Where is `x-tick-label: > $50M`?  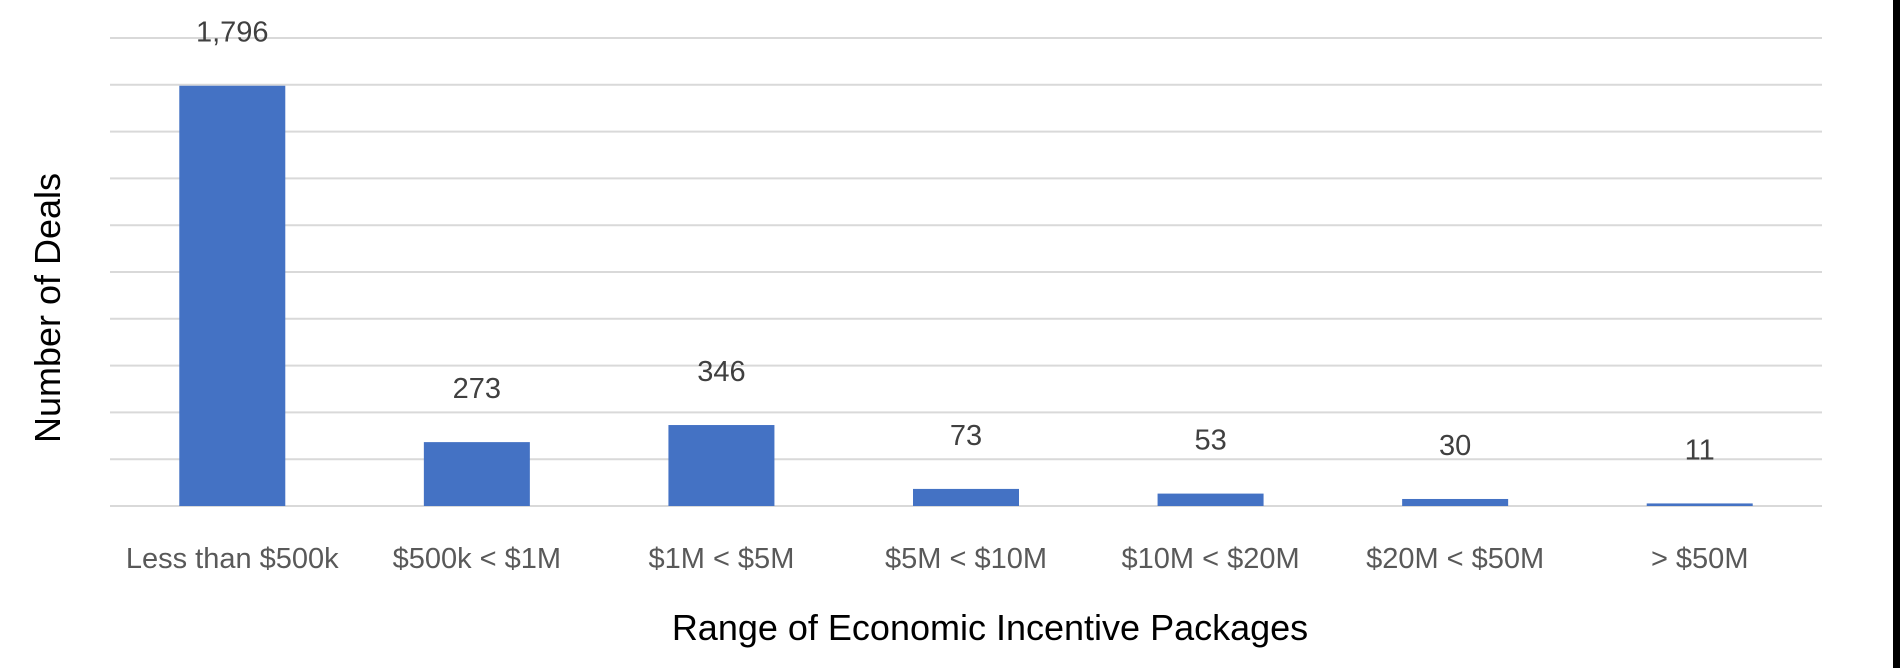 x-tick-label: > $50M is located at coordinates (1700, 559).